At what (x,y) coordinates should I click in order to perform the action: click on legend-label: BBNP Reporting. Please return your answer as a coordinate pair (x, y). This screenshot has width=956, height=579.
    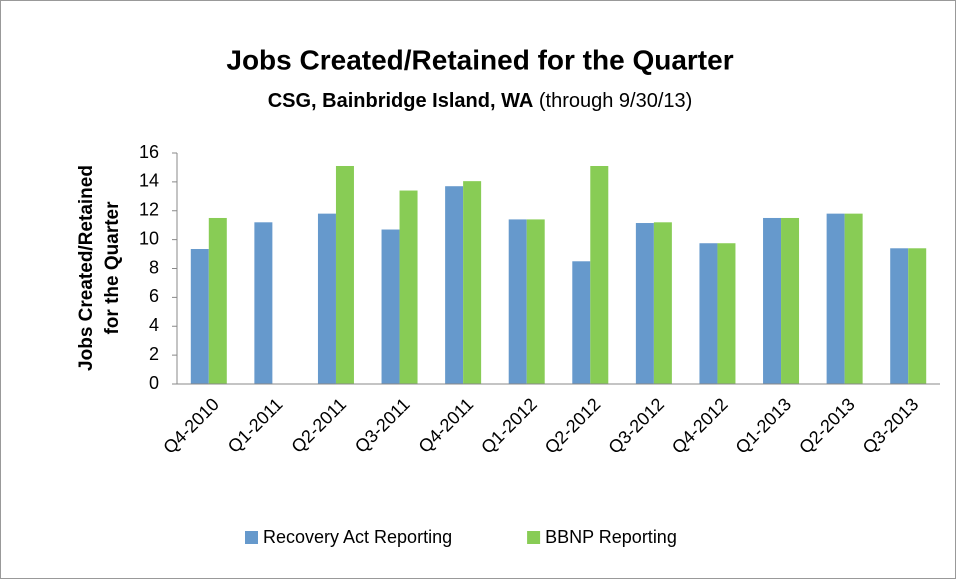
    Looking at the image, I should click on (611, 537).